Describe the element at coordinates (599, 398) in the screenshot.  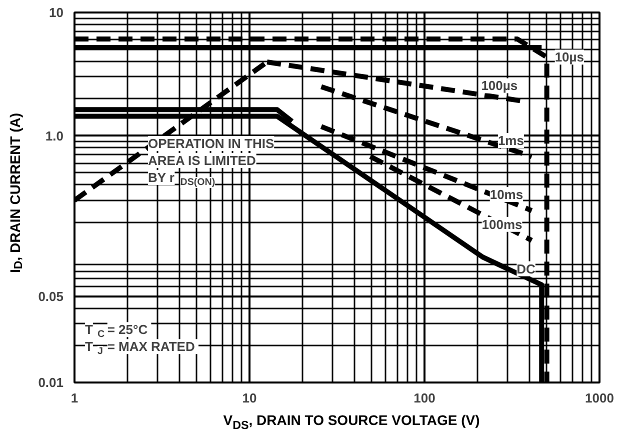
I see `x-tick-label: 1000` at that location.